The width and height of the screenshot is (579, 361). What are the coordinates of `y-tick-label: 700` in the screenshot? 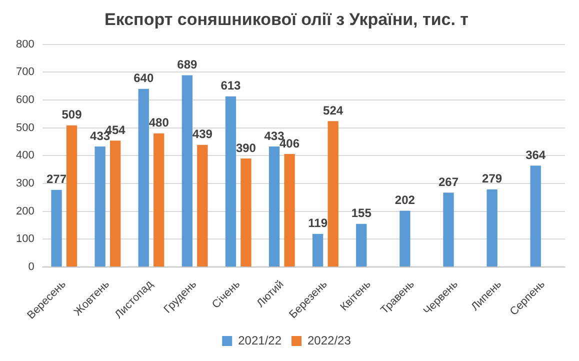 It's located at (25, 72).